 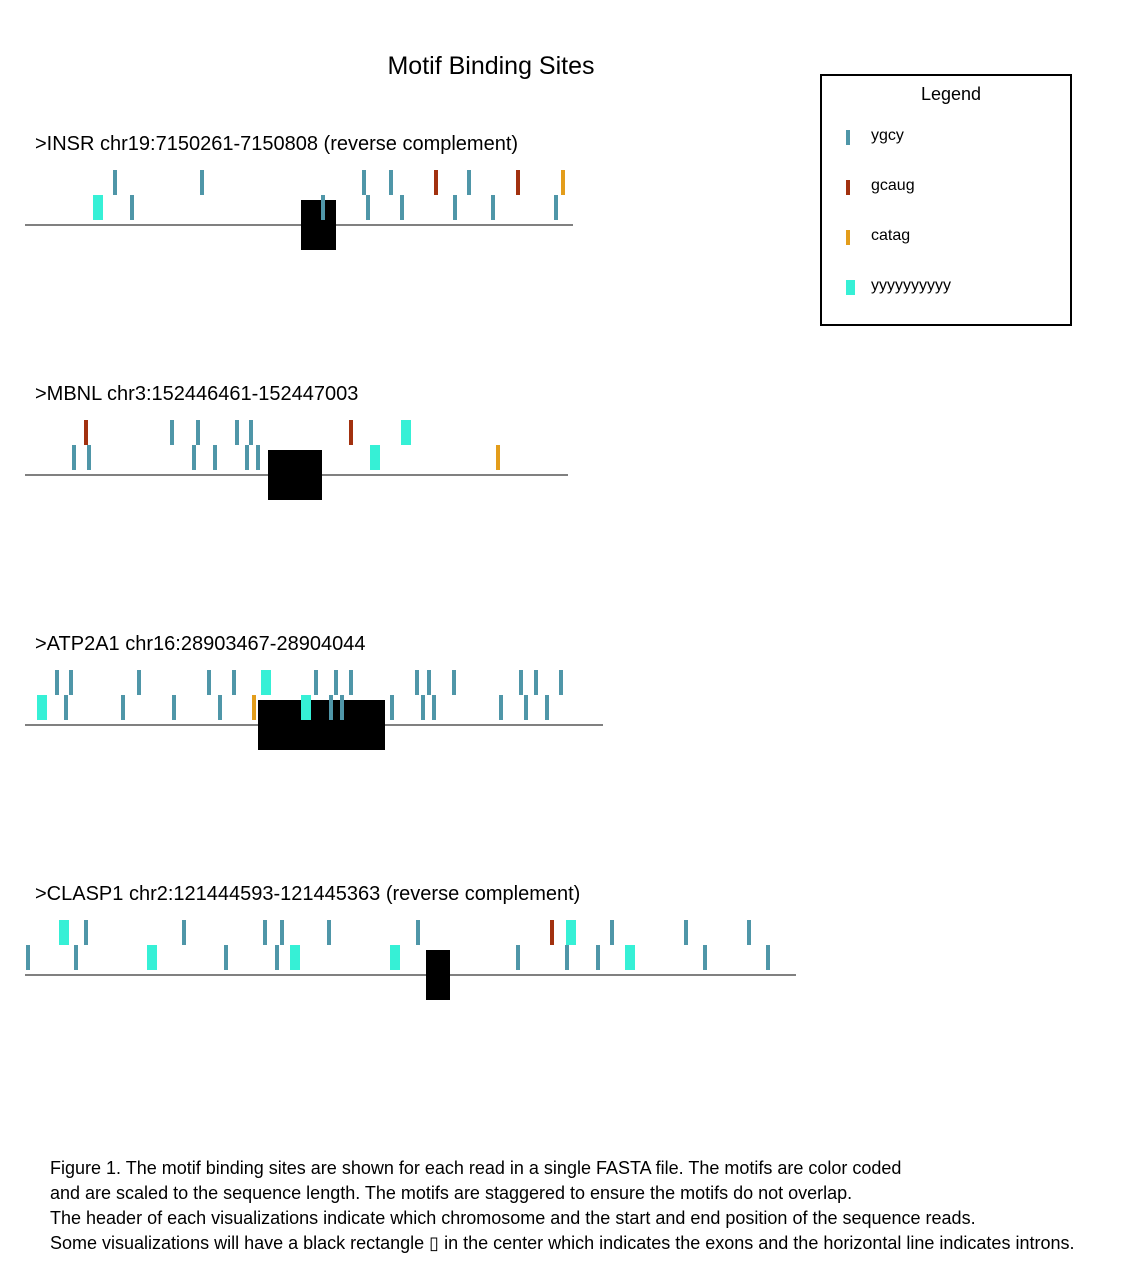 What do you see at coordinates (200, 644) in the screenshot?
I see `read-header: >ATP2A1 chr16:28903467-28904044` at bounding box center [200, 644].